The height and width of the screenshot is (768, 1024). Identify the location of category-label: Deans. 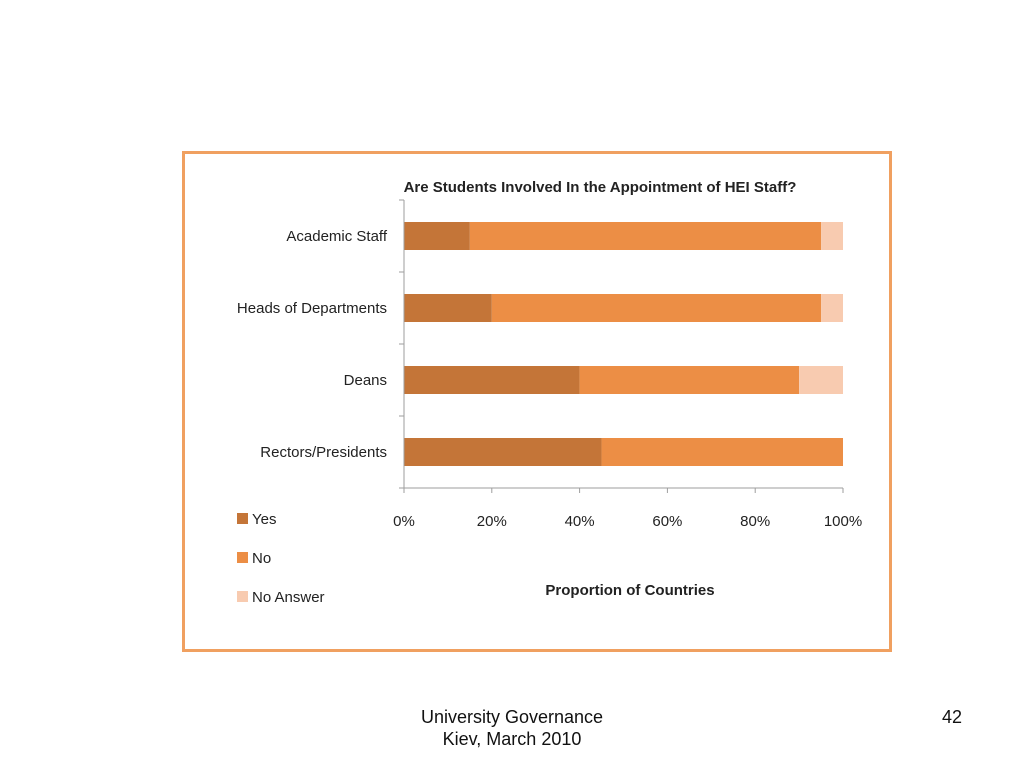
(365, 380).